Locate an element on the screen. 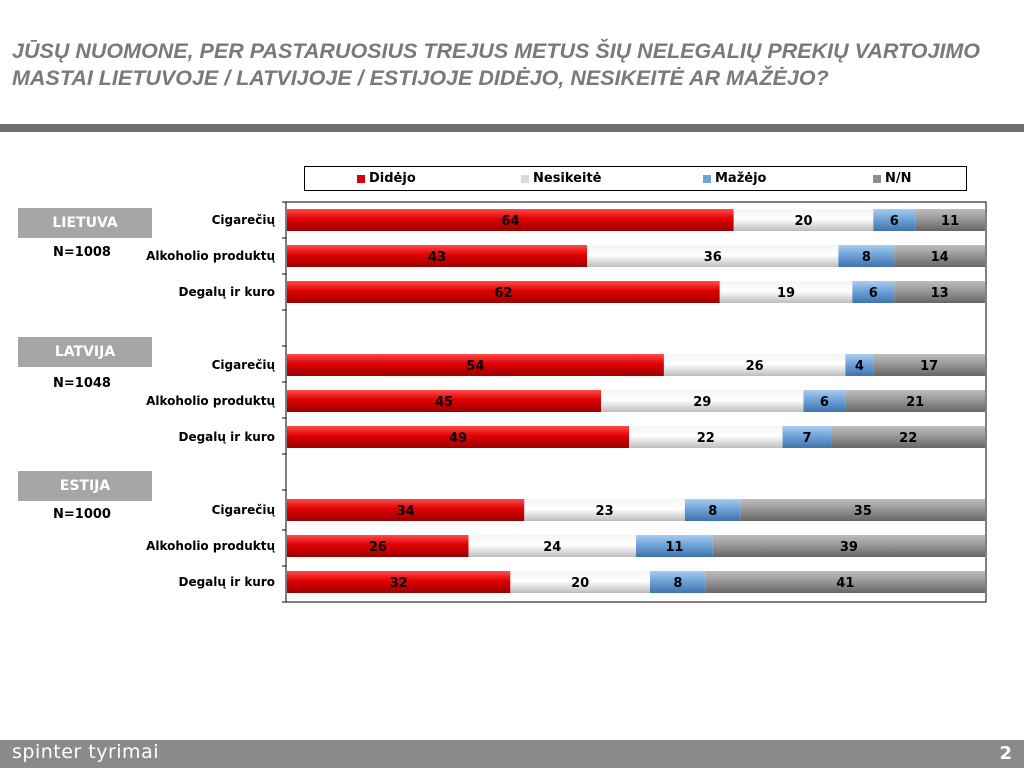 The width and height of the screenshot is (1024, 768). bar-estija-cigareciu-didejo is located at coordinates (406, 510).